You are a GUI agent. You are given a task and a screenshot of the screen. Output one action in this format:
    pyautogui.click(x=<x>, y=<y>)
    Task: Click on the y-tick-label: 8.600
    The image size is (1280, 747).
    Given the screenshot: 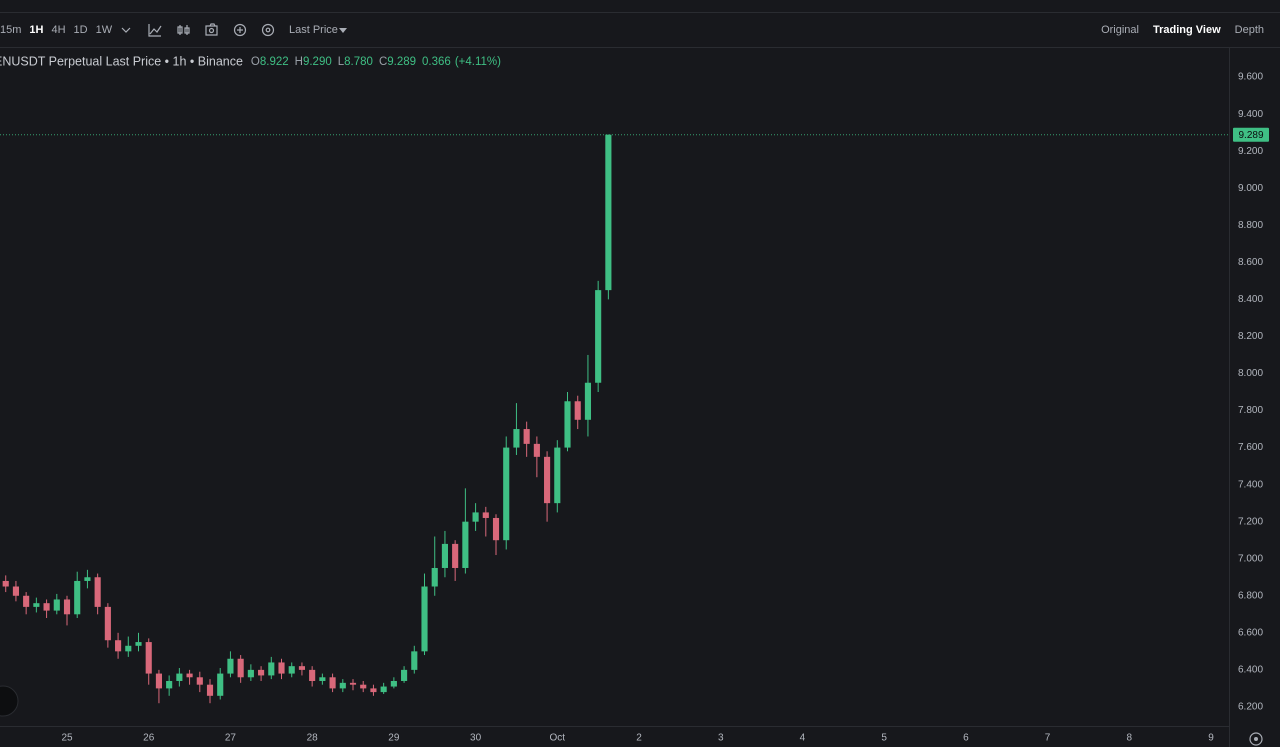 What is the action you would take?
    pyautogui.click(x=1250, y=262)
    